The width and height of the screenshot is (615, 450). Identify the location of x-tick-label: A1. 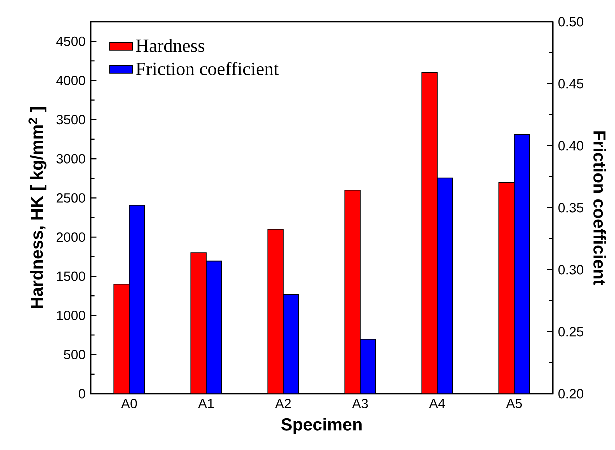
(206, 403).